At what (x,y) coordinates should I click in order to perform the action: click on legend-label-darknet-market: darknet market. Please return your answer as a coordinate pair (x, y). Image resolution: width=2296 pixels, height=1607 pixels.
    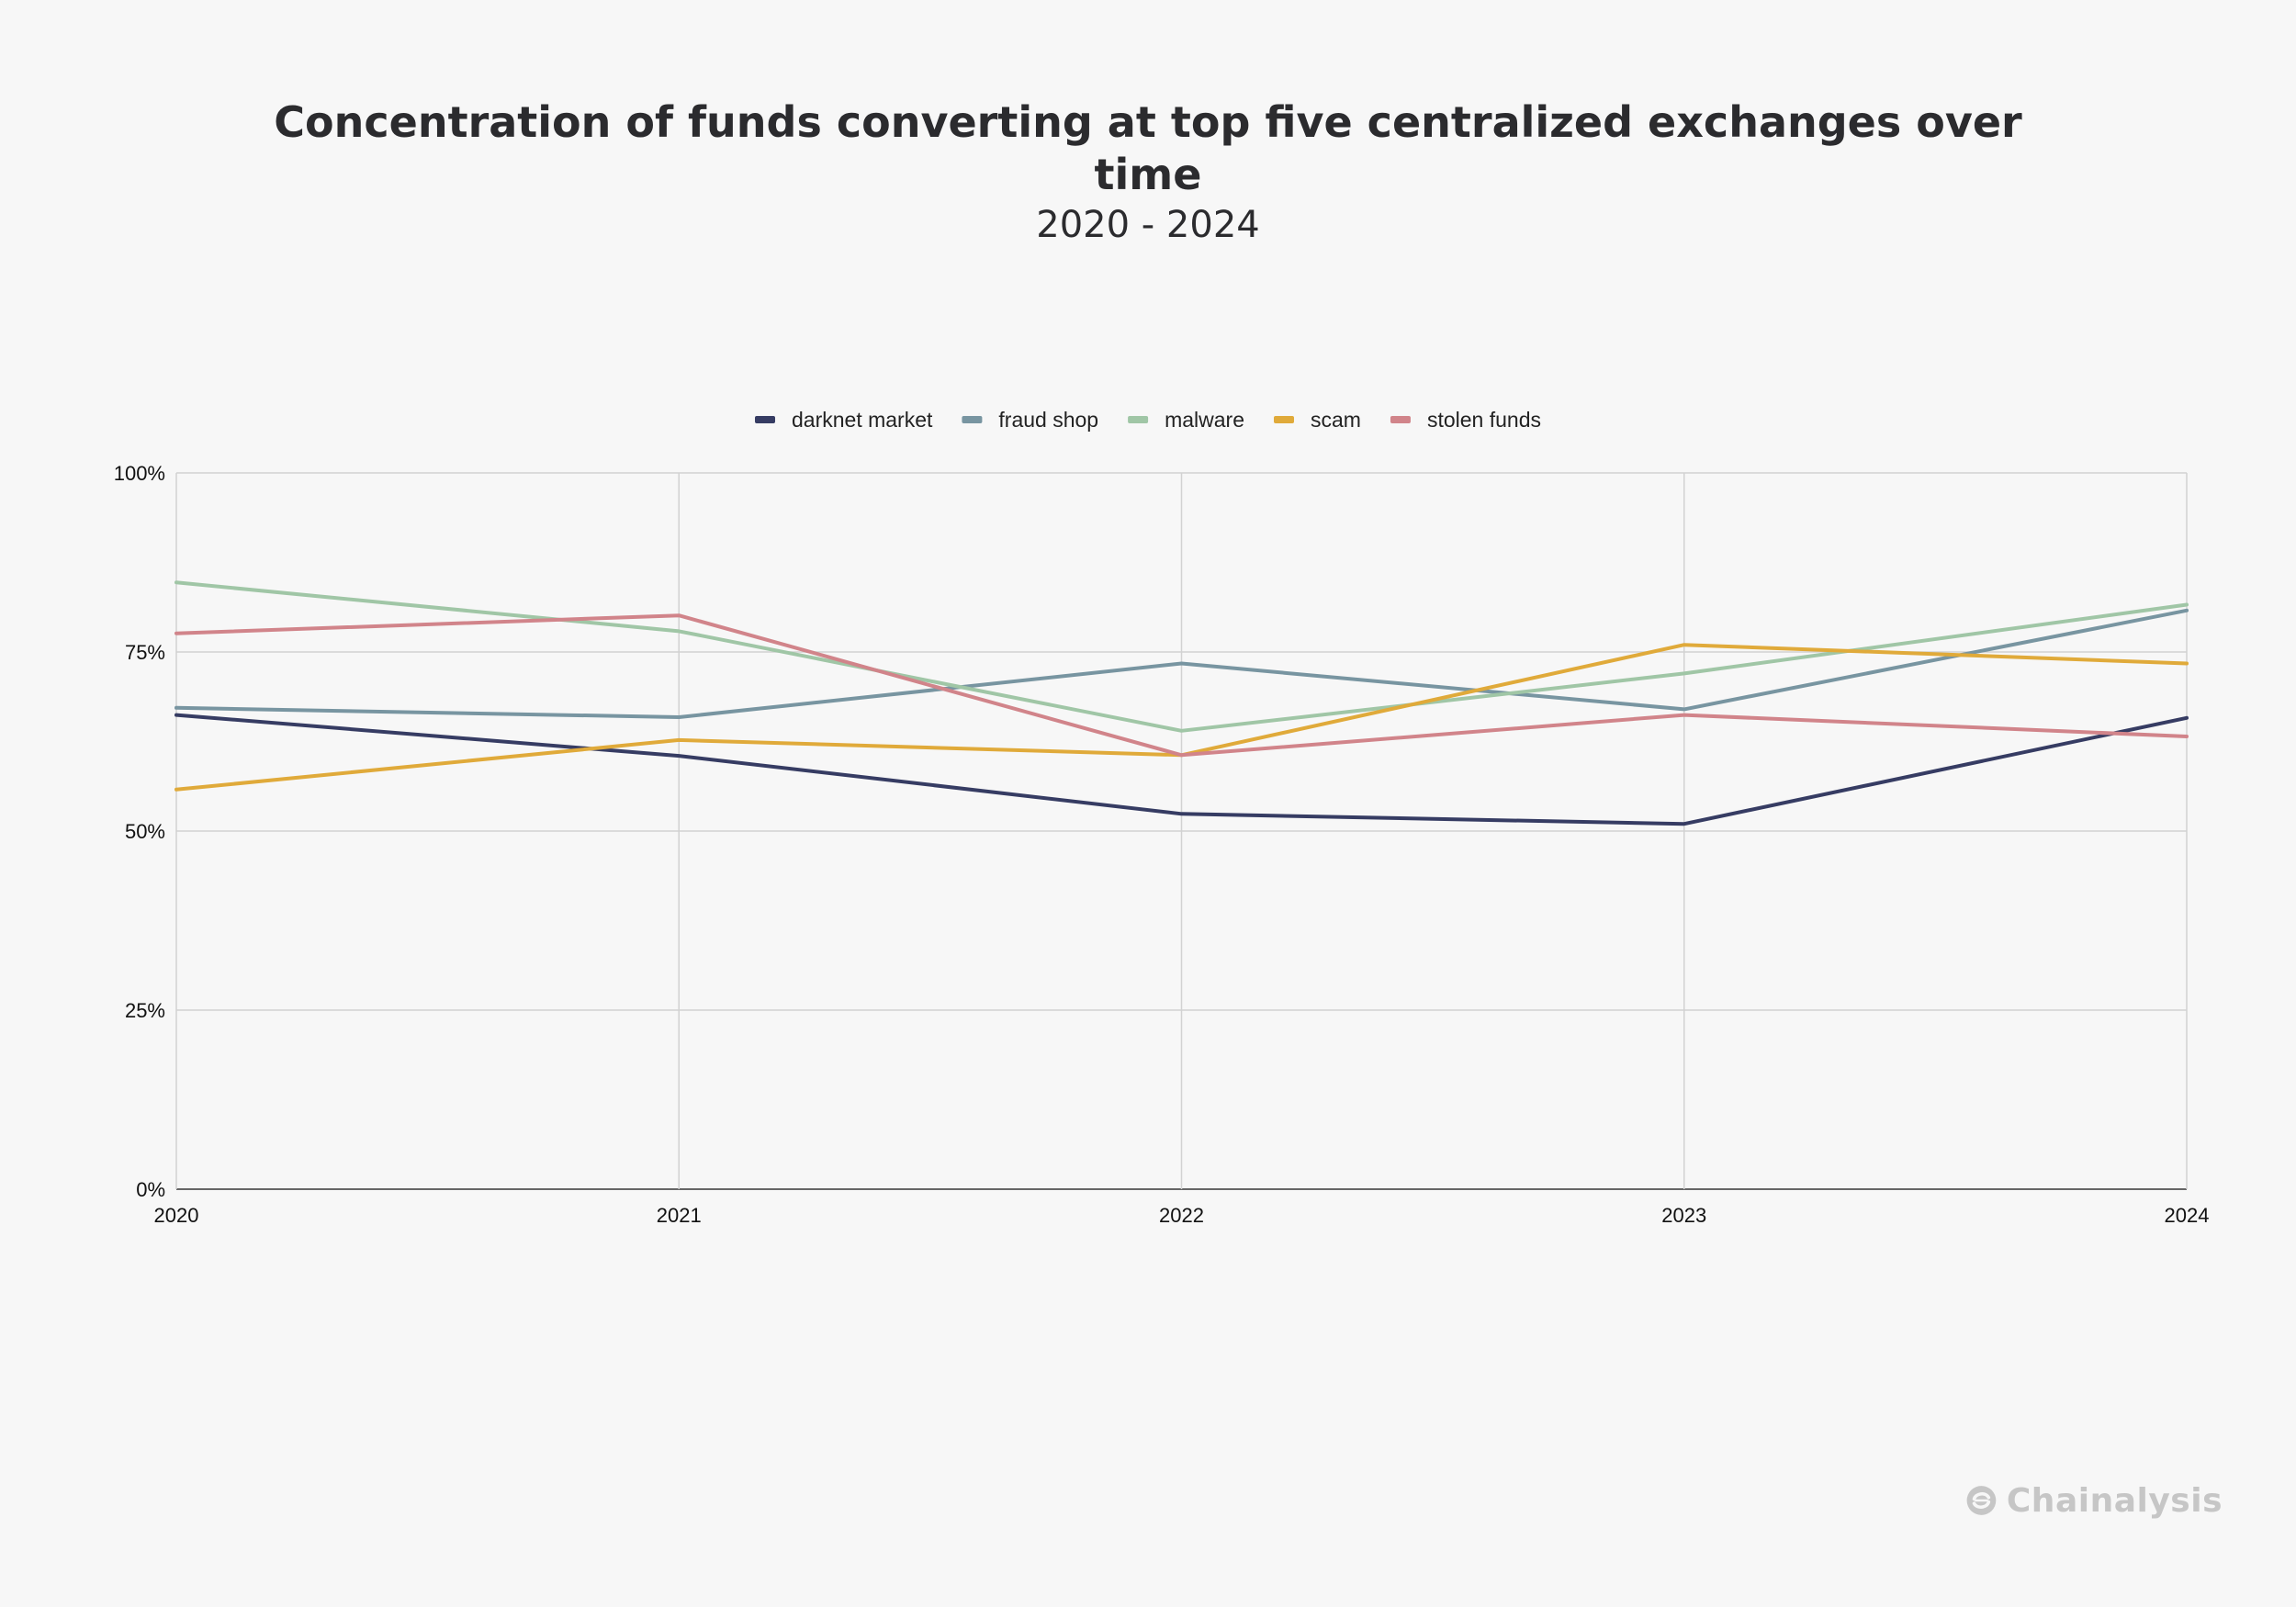
    Looking at the image, I should click on (863, 420).